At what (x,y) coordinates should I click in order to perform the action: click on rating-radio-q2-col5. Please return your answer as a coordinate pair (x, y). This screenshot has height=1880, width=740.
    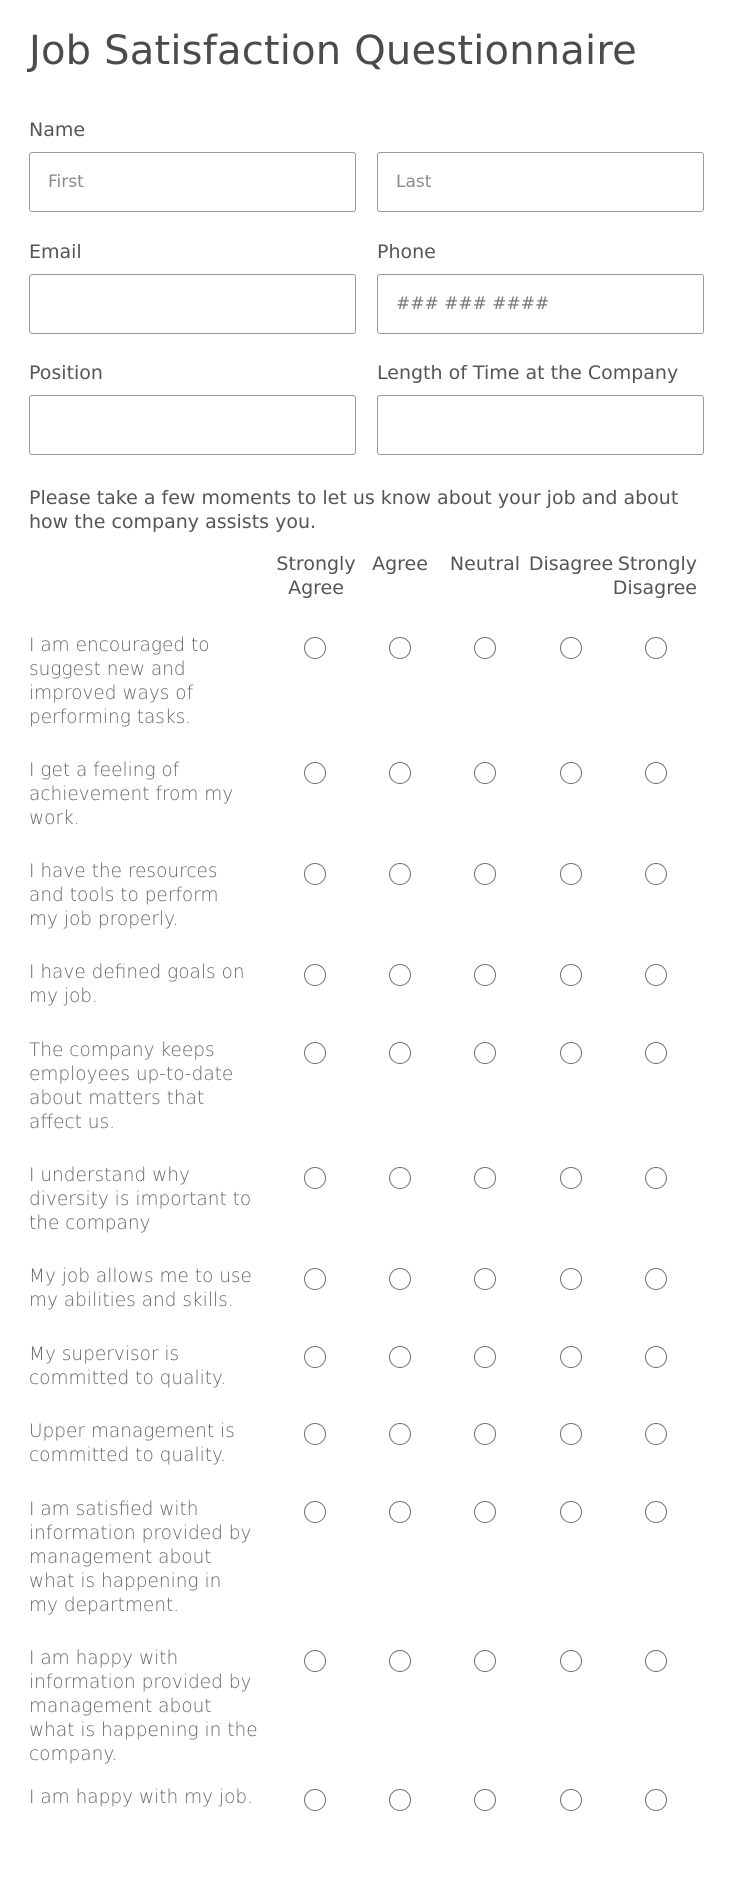
    Looking at the image, I should click on (656, 773).